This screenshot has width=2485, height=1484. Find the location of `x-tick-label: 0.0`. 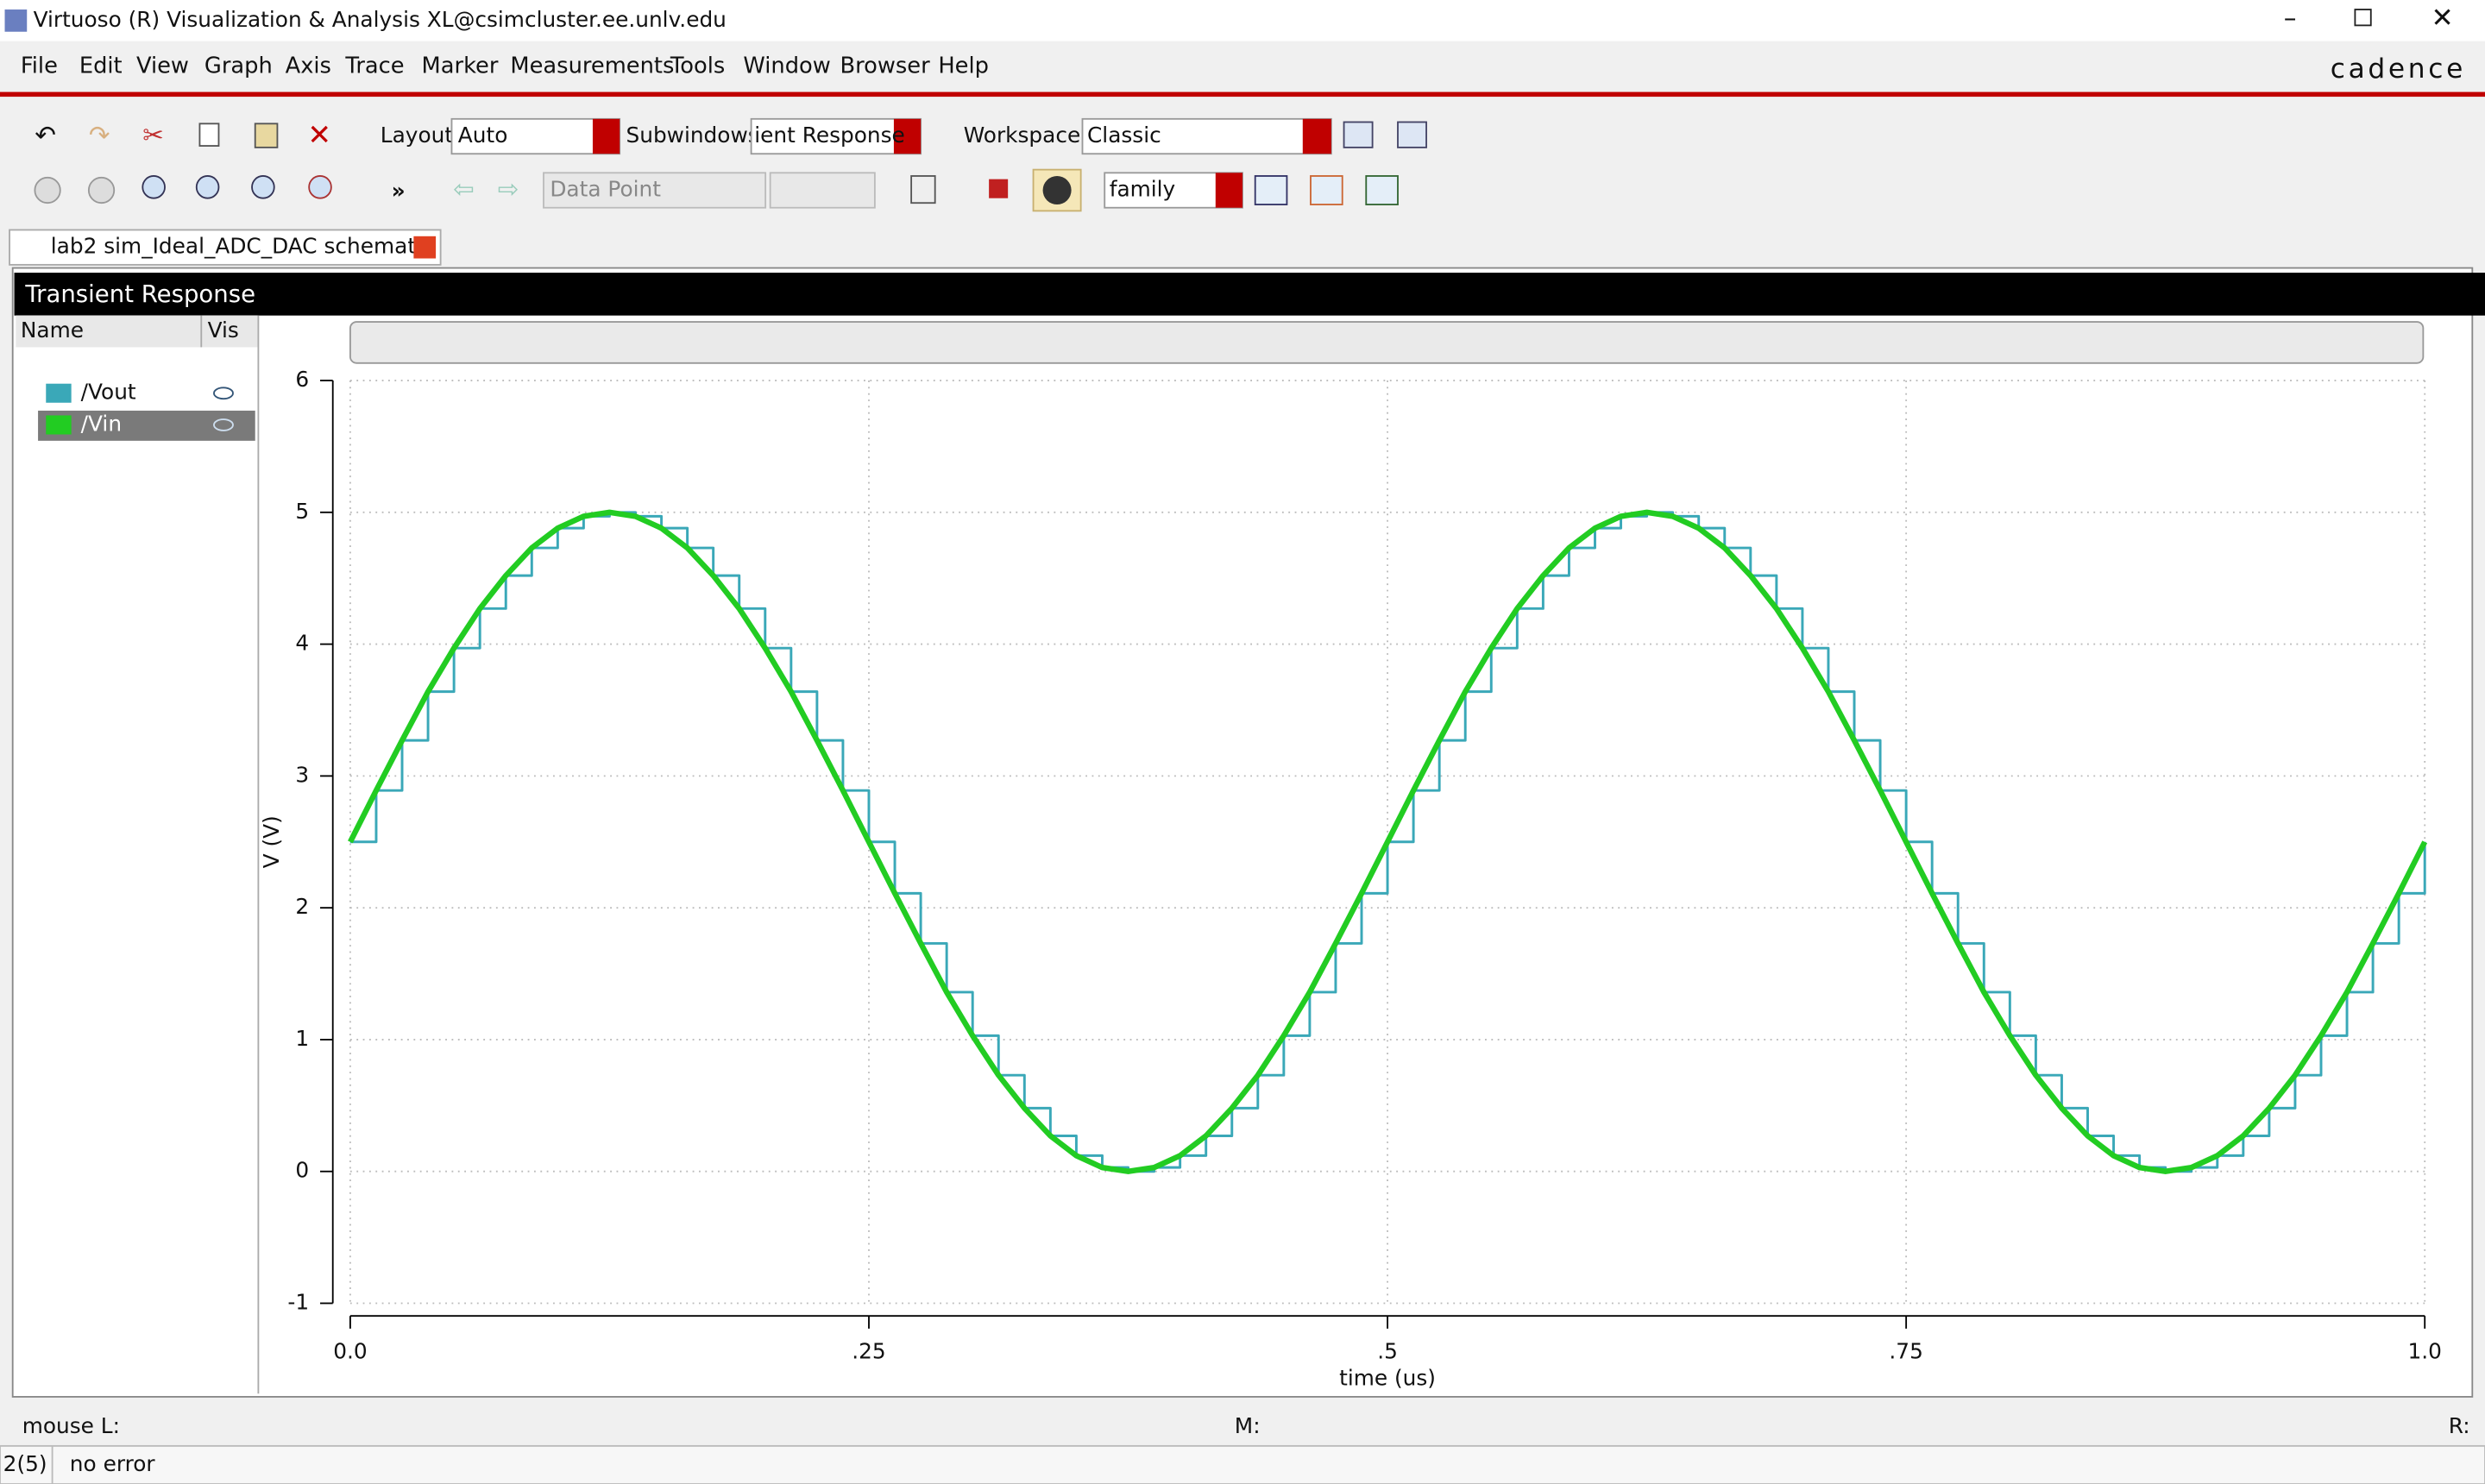

x-tick-label: 0.0 is located at coordinates (350, 1350).